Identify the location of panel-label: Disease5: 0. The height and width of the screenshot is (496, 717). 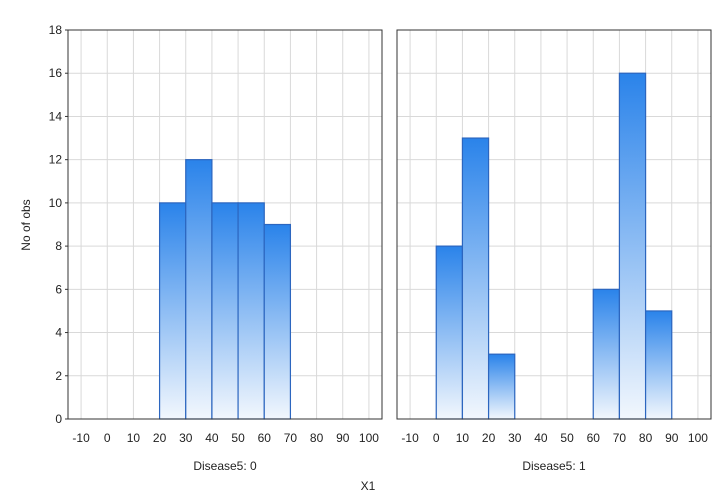
(225, 466).